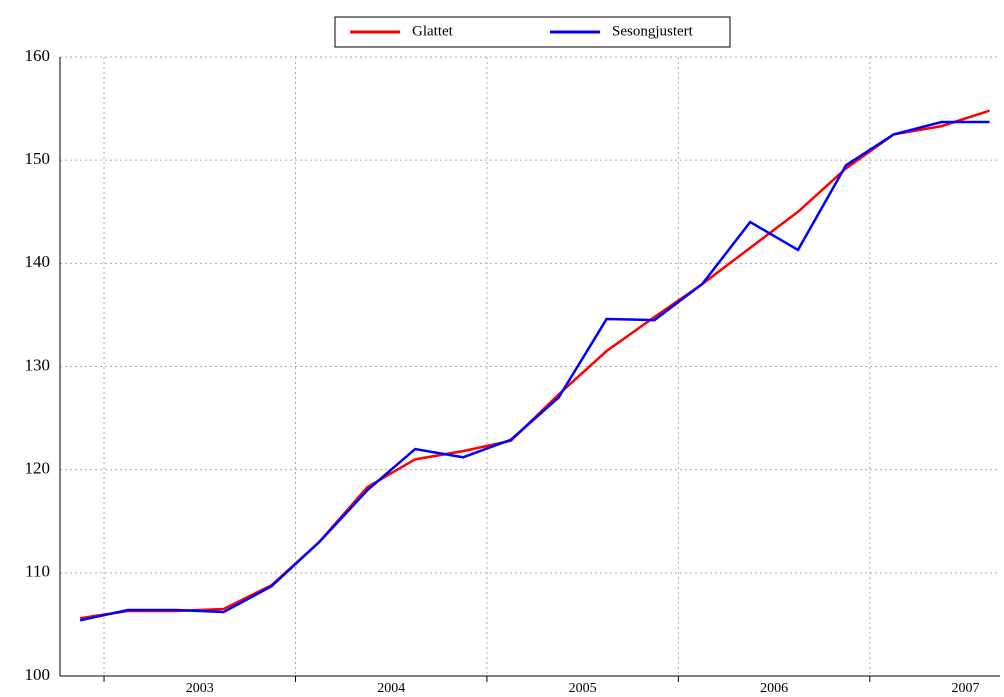  What do you see at coordinates (38, 261) in the screenshot?
I see `y-tick-label: 140` at bounding box center [38, 261].